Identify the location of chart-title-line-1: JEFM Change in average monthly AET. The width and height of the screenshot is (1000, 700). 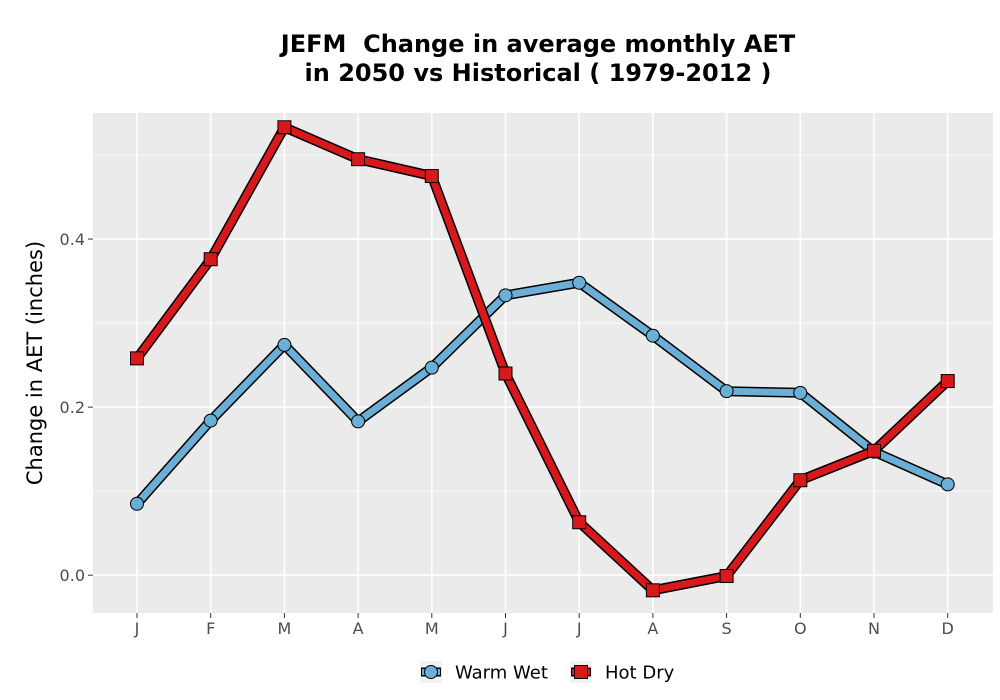
(538, 44).